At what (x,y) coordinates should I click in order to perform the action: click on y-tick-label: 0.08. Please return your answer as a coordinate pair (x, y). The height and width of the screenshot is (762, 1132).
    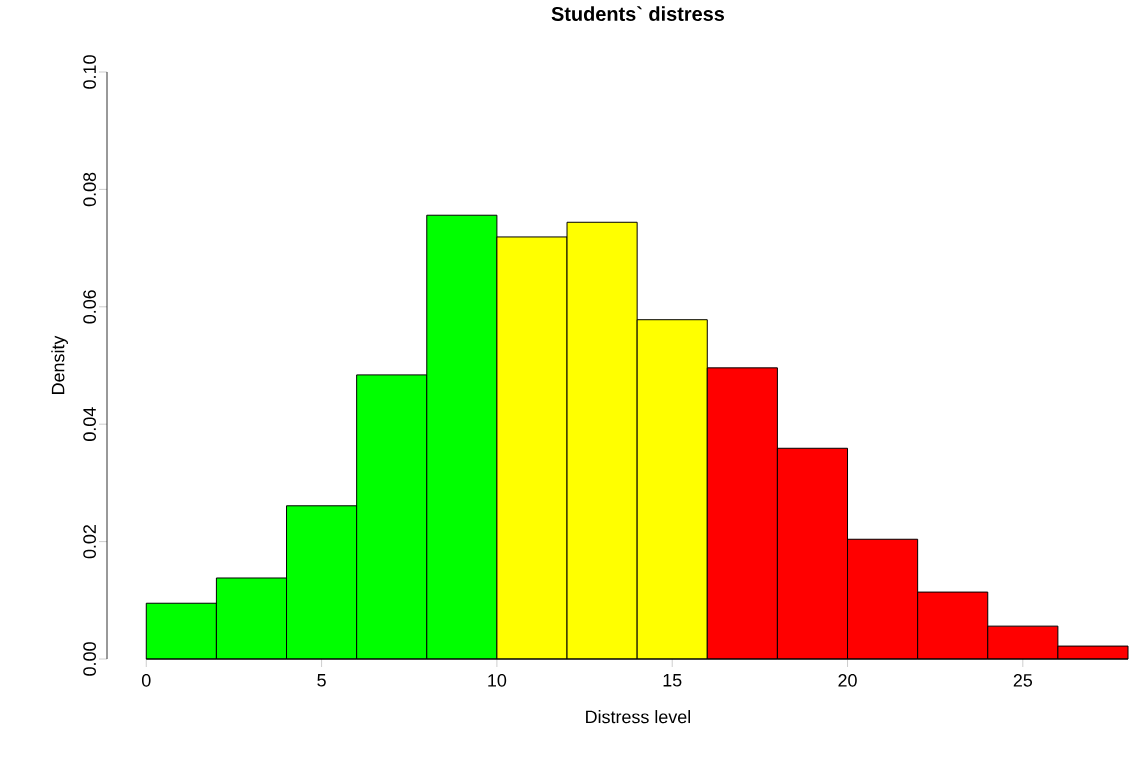
    Looking at the image, I should click on (89, 189).